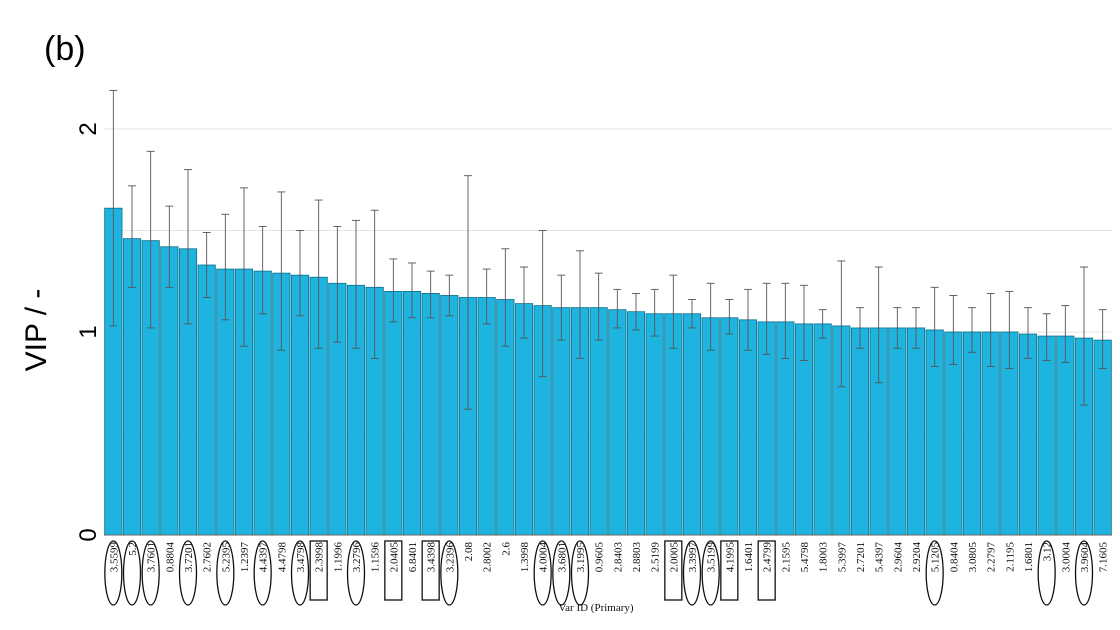 This screenshot has height=630, width=1120. I want to click on x-tick-label-7: 1.2397, so click(245, 557).